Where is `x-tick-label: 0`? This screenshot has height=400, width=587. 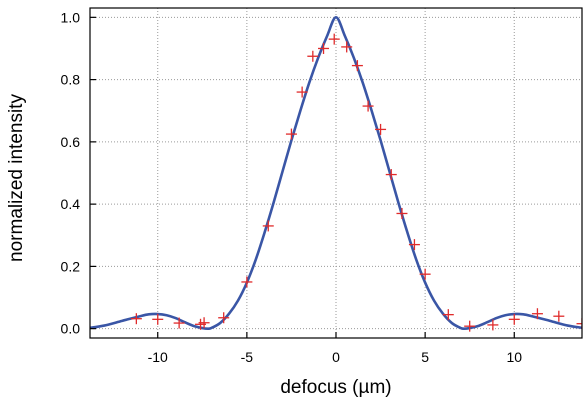
x-tick-label: 0 is located at coordinates (336, 357).